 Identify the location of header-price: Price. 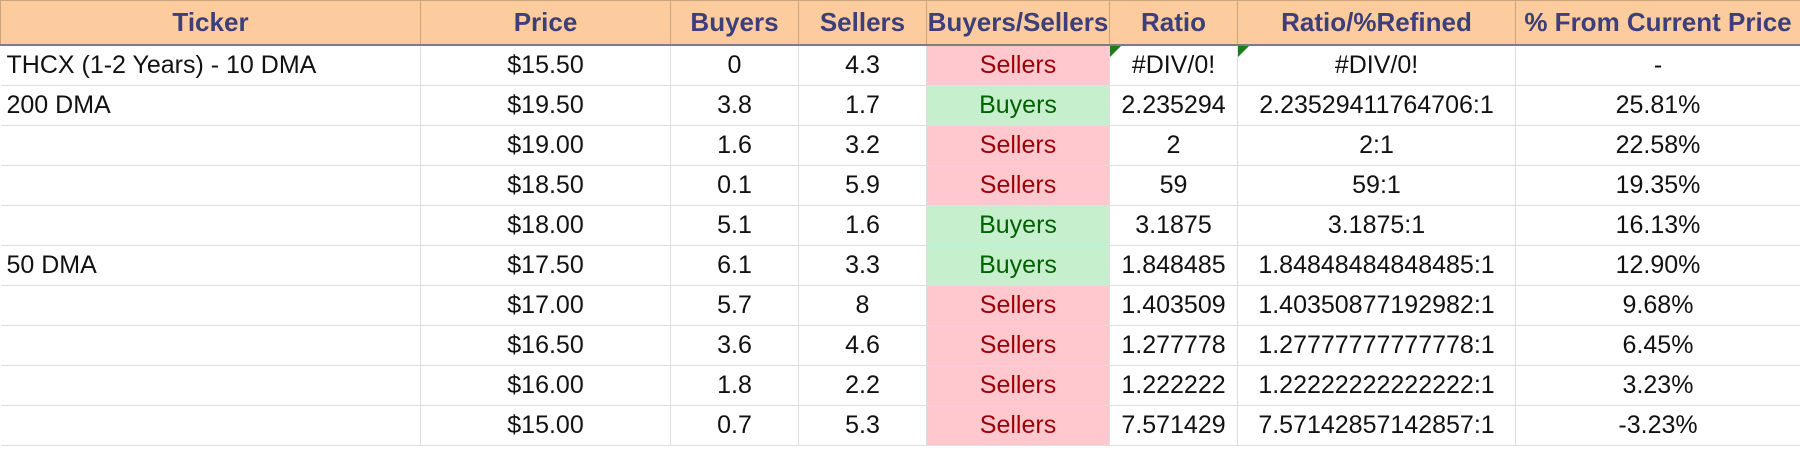
(545, 23).